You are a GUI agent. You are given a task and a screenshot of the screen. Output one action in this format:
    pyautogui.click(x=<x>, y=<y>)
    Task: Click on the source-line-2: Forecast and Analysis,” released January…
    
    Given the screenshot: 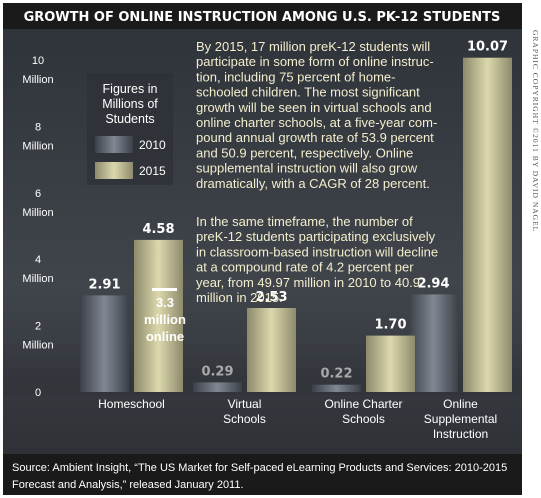 What is the action you would take?
    pyautogui.click(x=128, y=485)
    